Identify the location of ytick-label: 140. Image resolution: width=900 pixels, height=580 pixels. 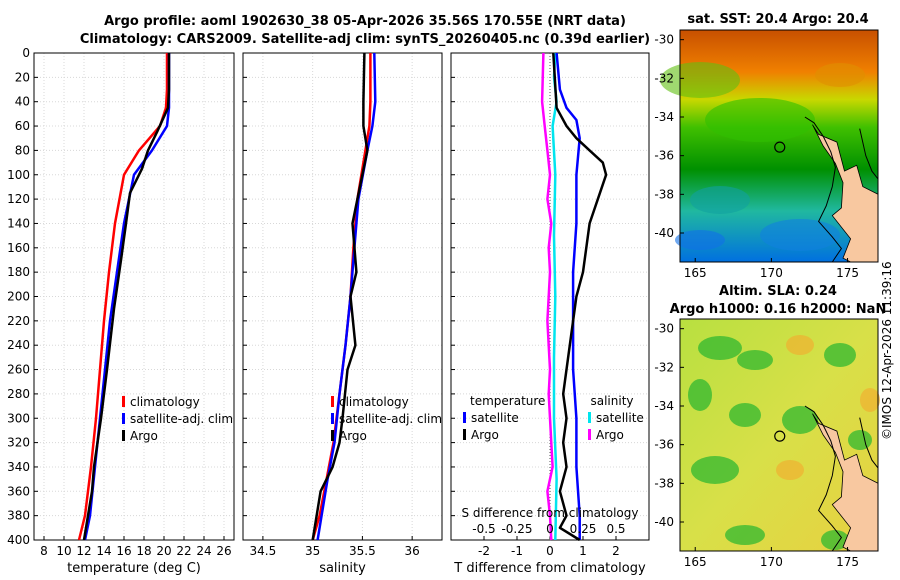
(18, 223).